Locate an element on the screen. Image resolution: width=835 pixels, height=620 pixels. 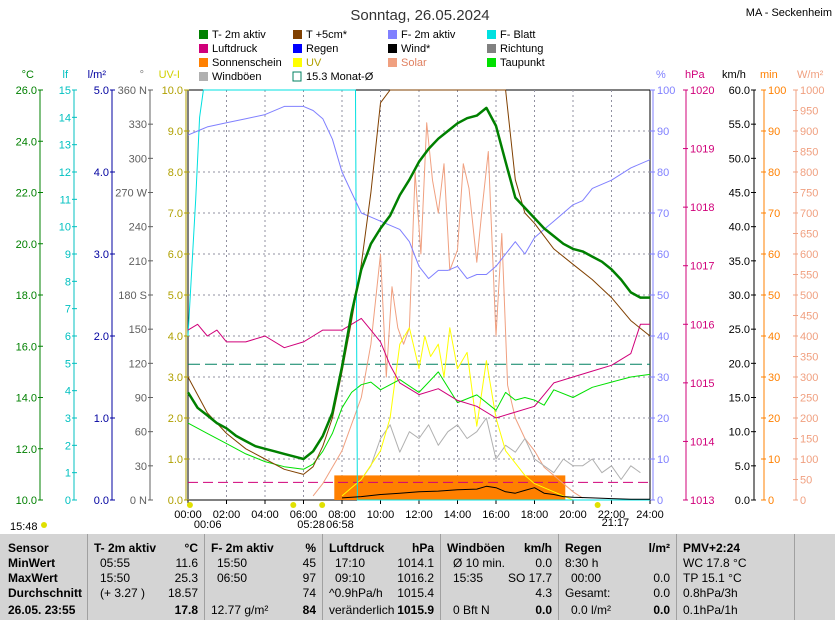
axis-unit: ° is located at coordinates (142, 75).